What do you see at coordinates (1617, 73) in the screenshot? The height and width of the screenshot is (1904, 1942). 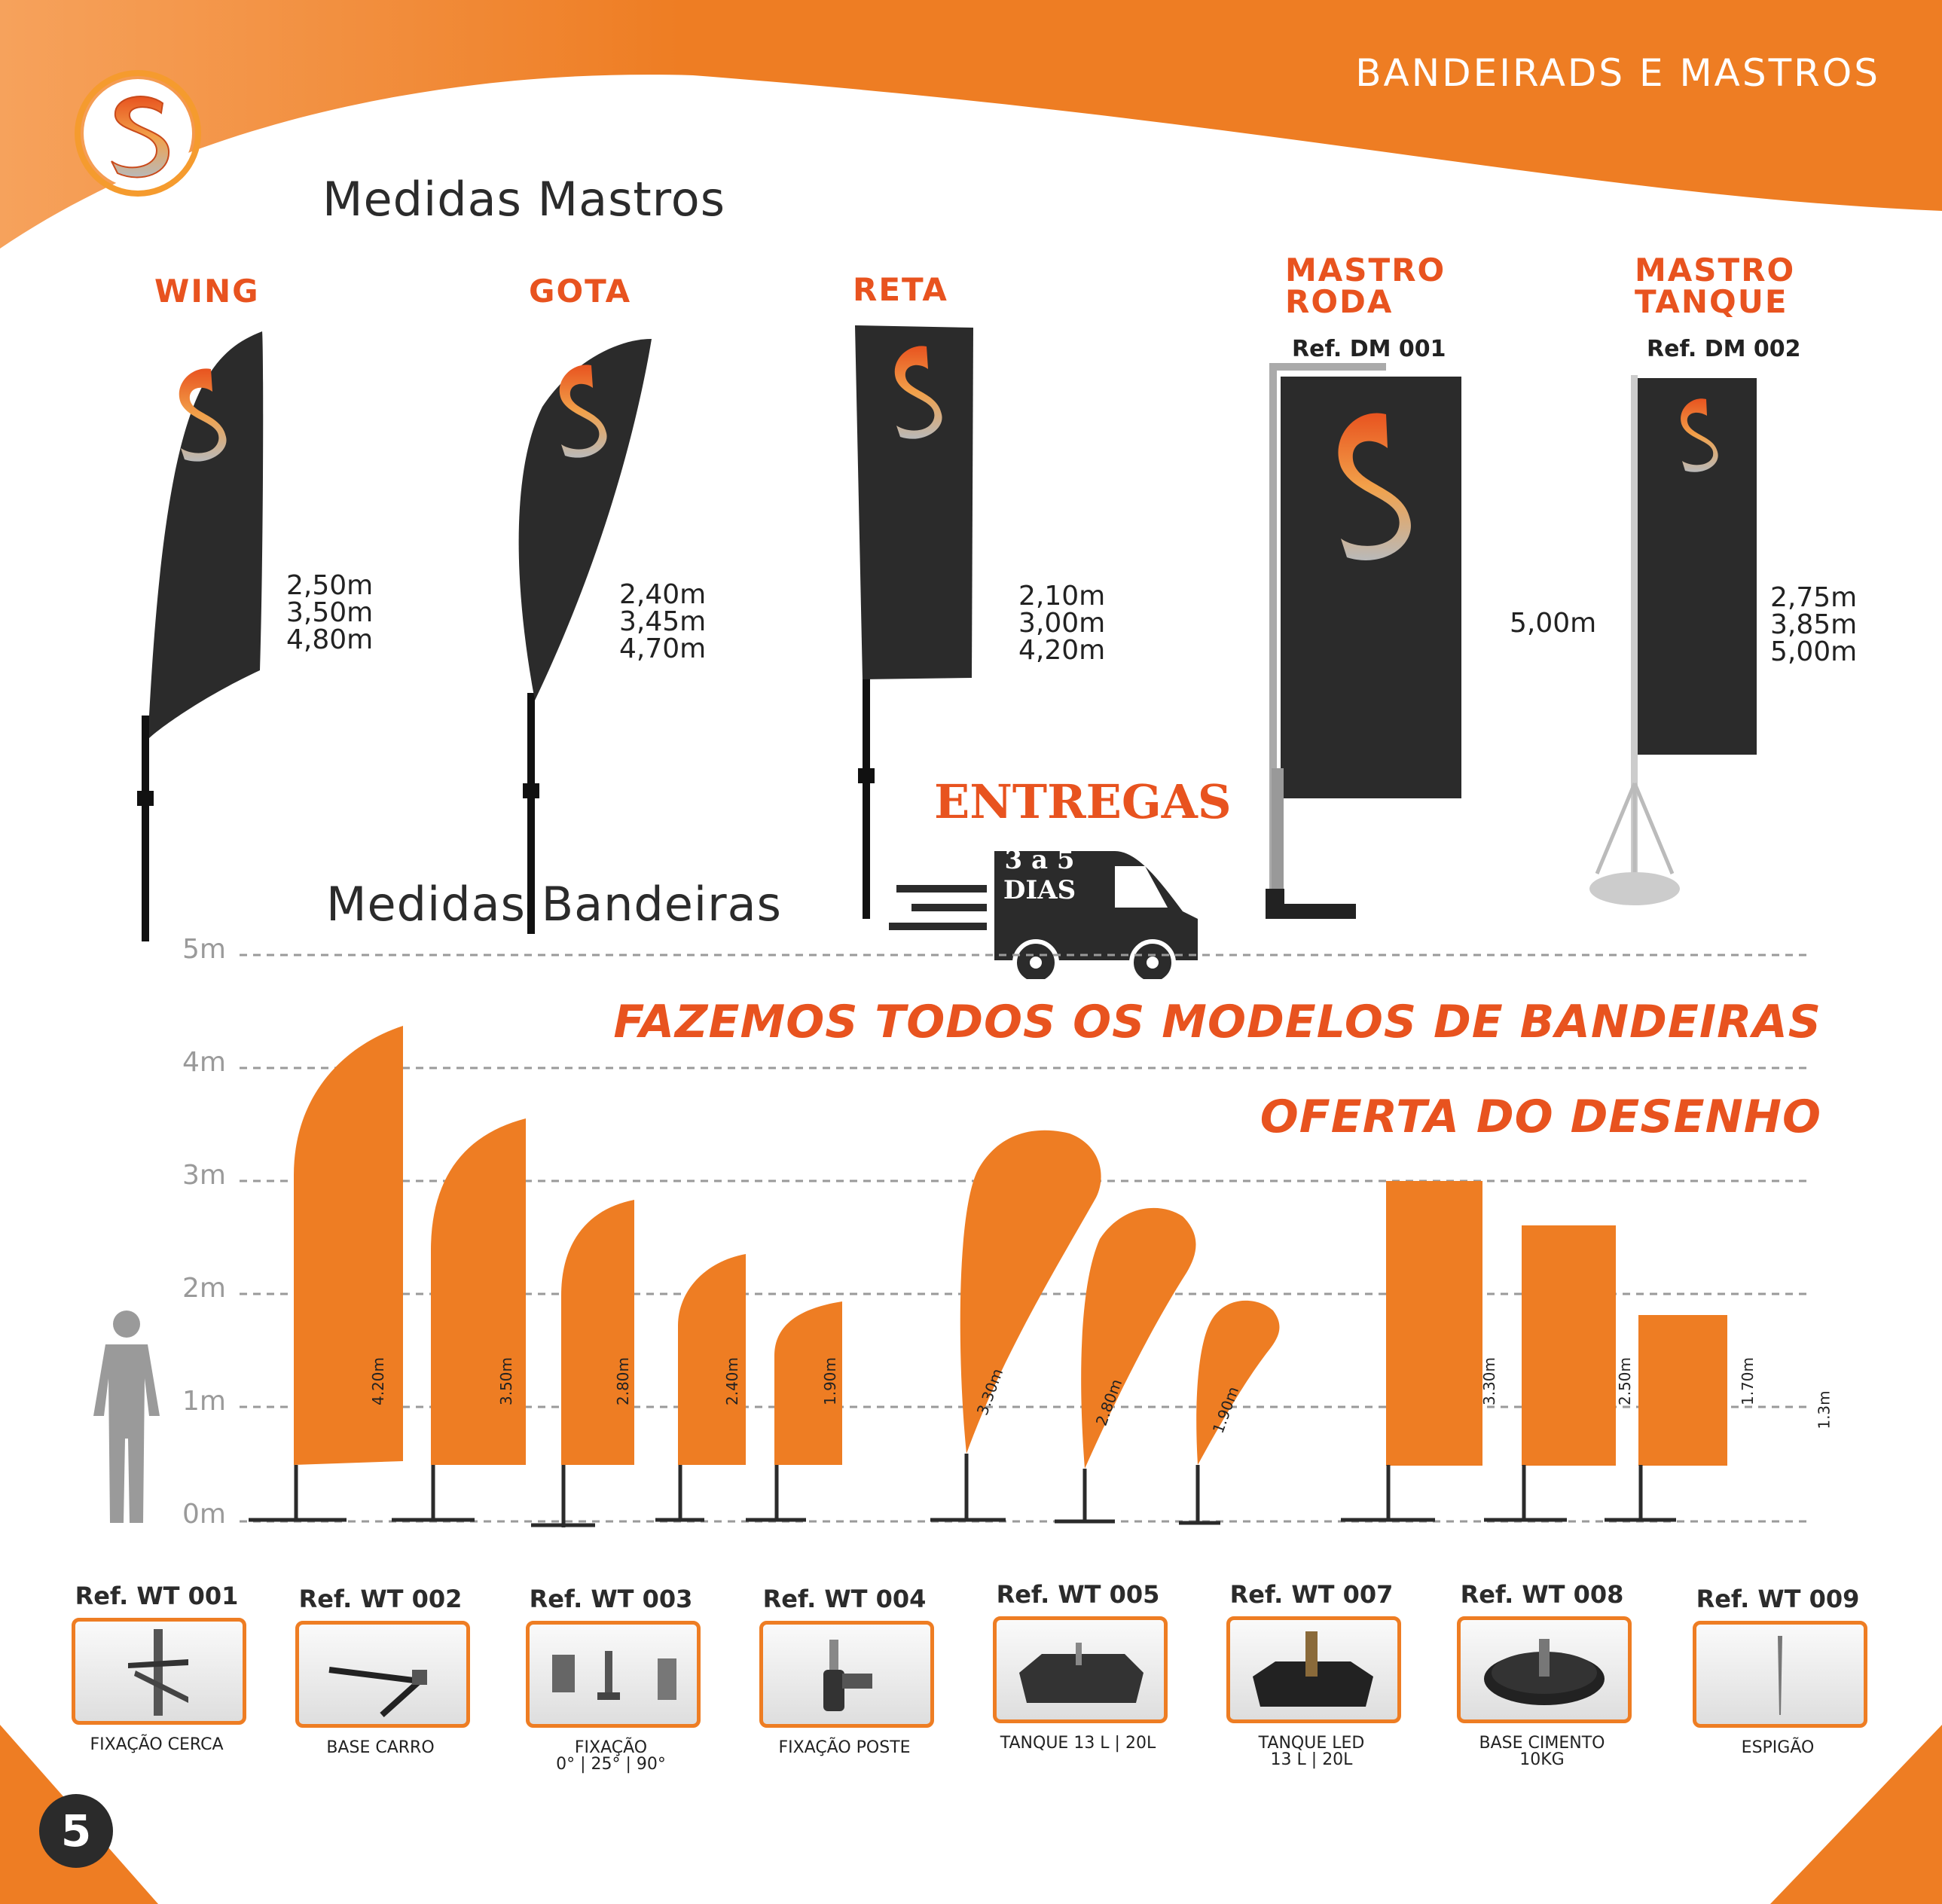 I see `header-title: BANDEIRADS E MASTROS` at bounding box center [1617, 73].